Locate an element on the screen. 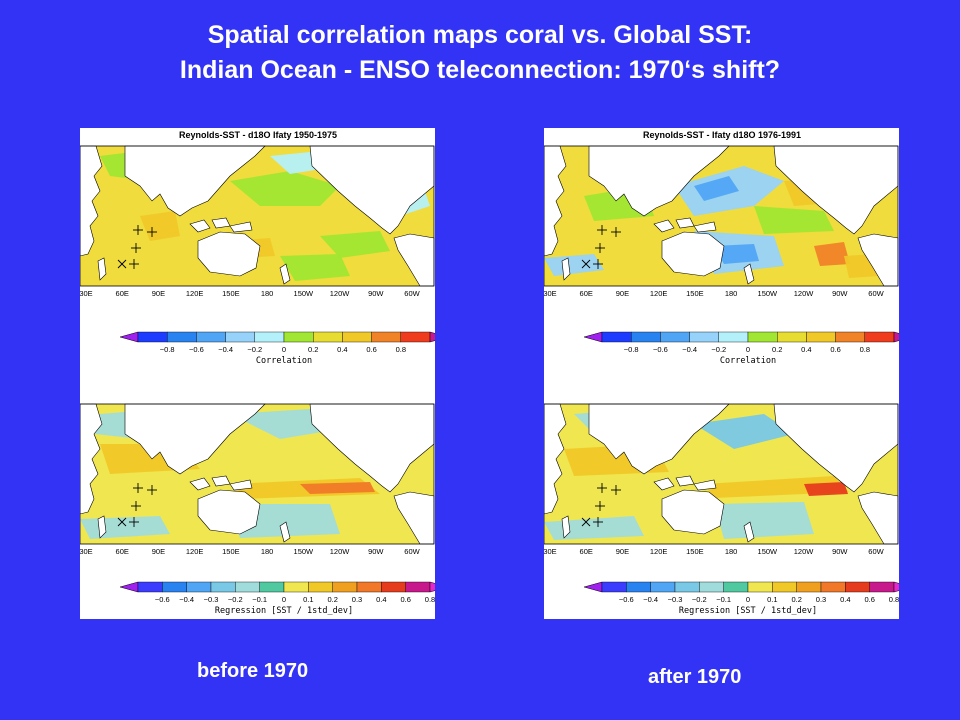 This screenshot has width=960, height=720. colorbar-title: Correlation is located at coordinates (284, 361).